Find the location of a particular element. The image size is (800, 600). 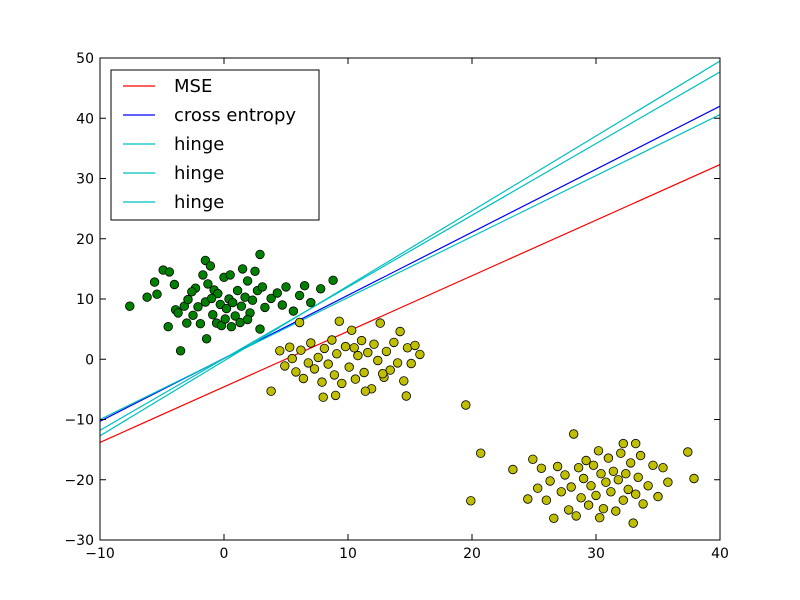

x-tick-label: 10 is located at coordinates (348, 554).